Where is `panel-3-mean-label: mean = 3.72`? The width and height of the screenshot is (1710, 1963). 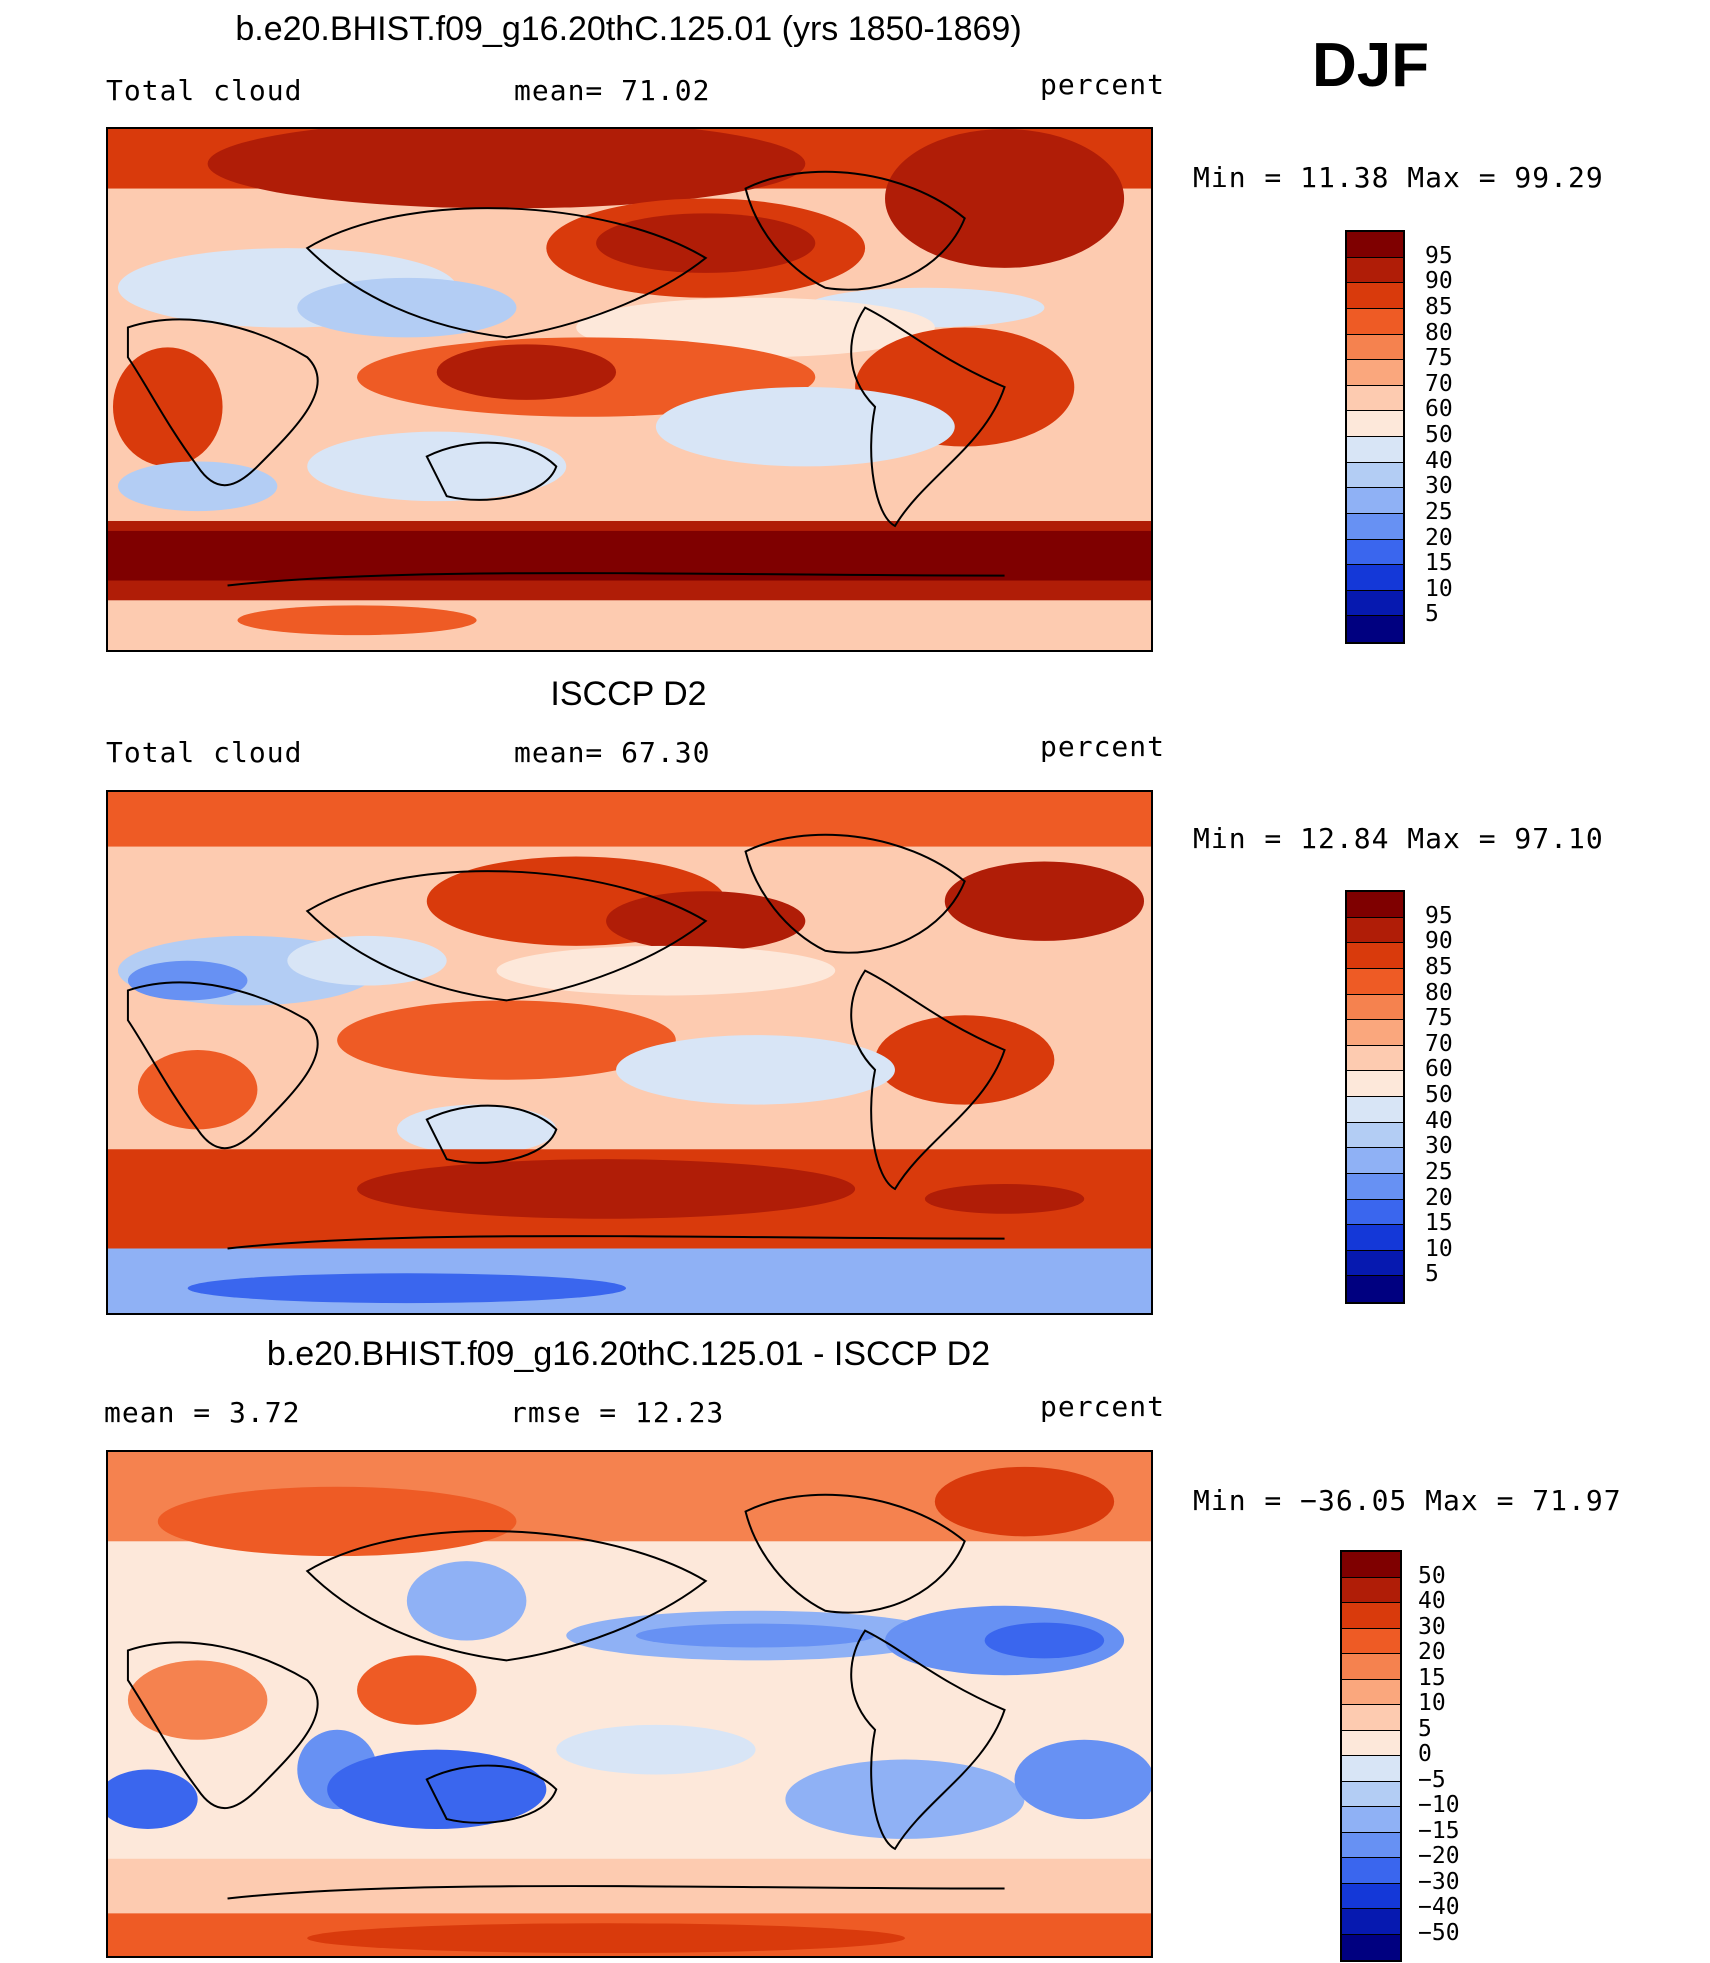
panel-3-mean-label: mean = 3.72 is located at coordinates (202, 1412).